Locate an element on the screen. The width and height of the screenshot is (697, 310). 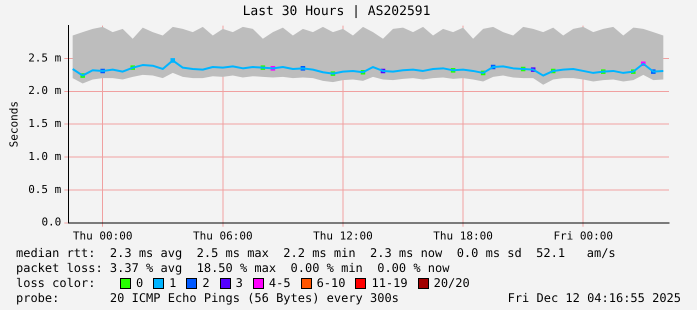
chart-title: Last 30 Hours | AS202591 is located at coordinates (336, 12).